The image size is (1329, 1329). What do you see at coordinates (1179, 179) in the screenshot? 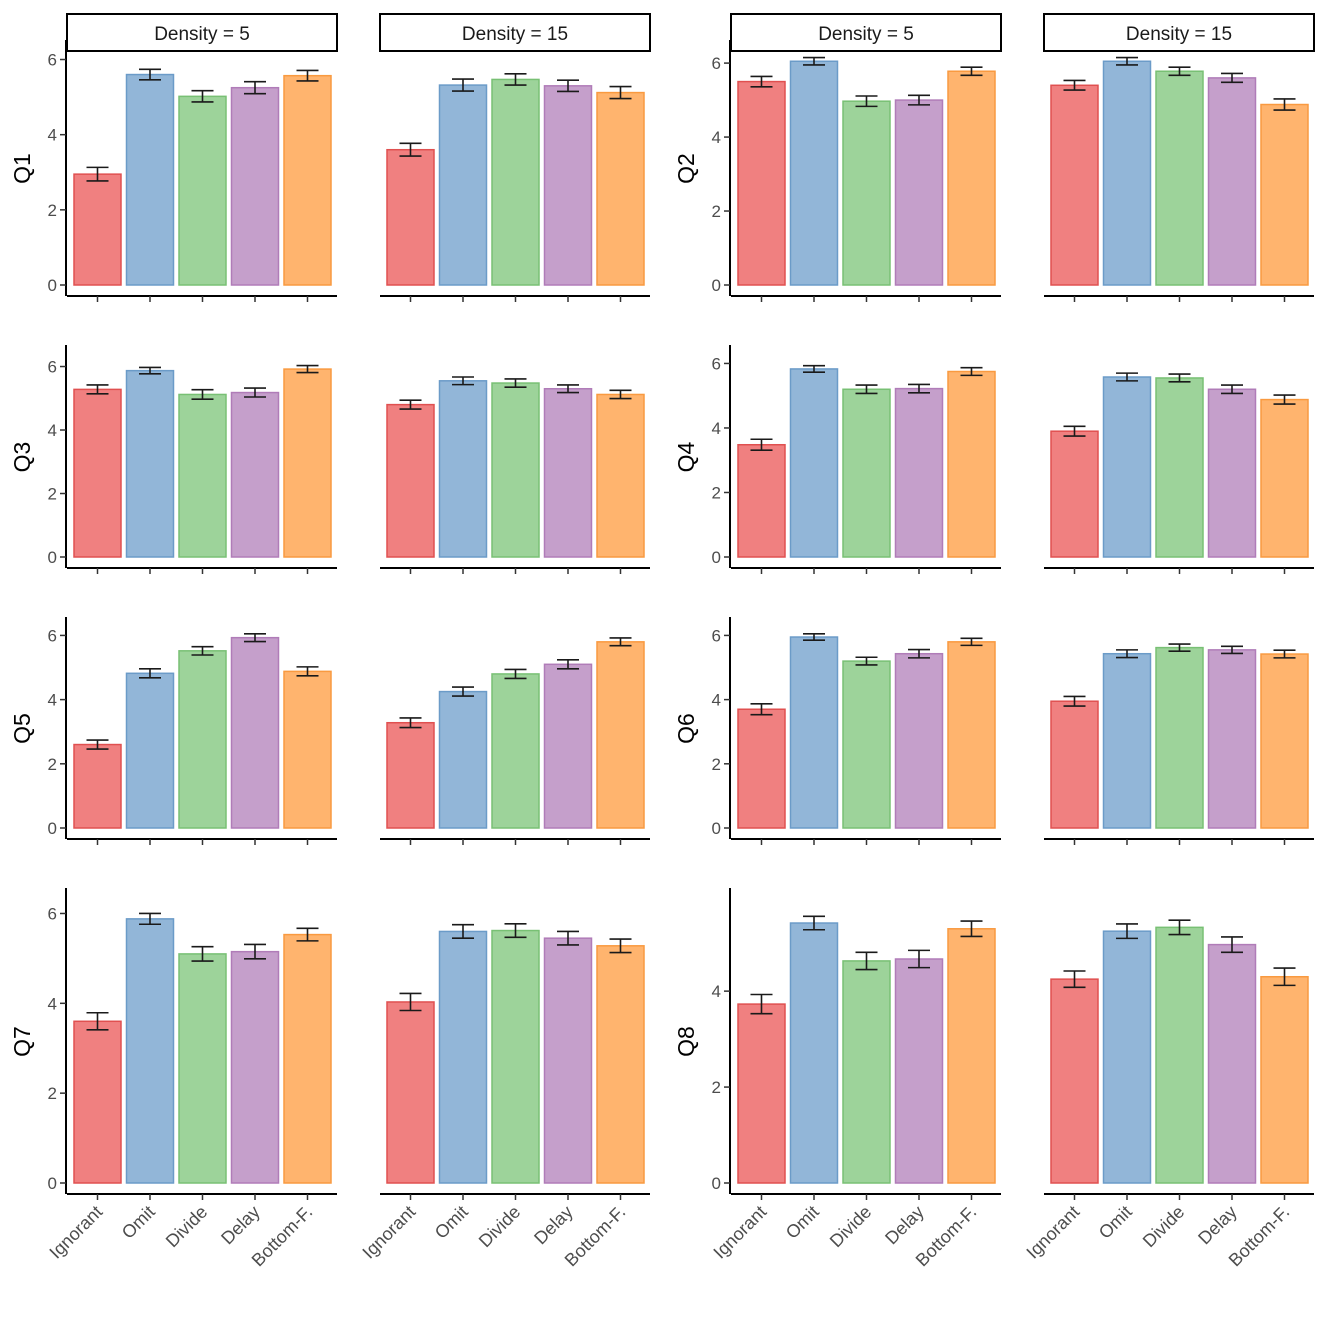
I see `panel-q2-col4` at bounding box center [1179, 179].